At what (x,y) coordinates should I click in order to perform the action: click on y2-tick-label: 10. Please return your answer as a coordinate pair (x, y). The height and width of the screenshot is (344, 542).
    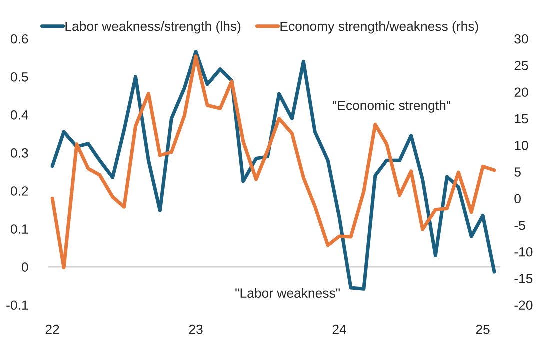
    Looking at the image, I should click on (521, 145).